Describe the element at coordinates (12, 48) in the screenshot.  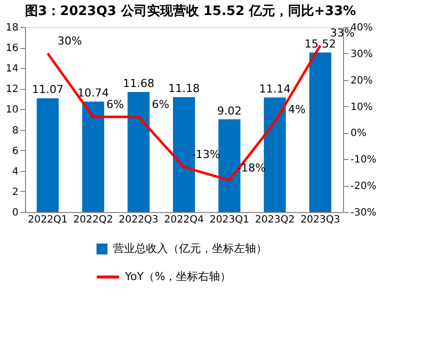
I see `y-tick-label: 16` at that location.